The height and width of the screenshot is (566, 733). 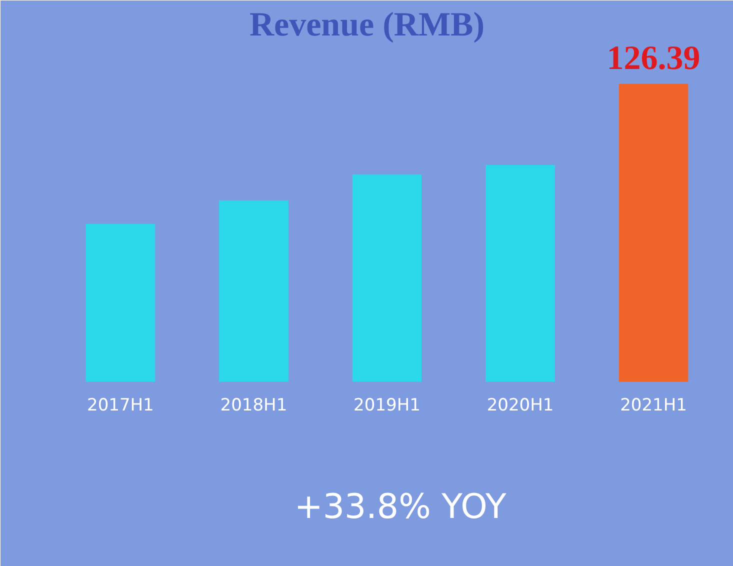 I want to click on x-tick-label: 2017H1, so click(x=120, y=406).